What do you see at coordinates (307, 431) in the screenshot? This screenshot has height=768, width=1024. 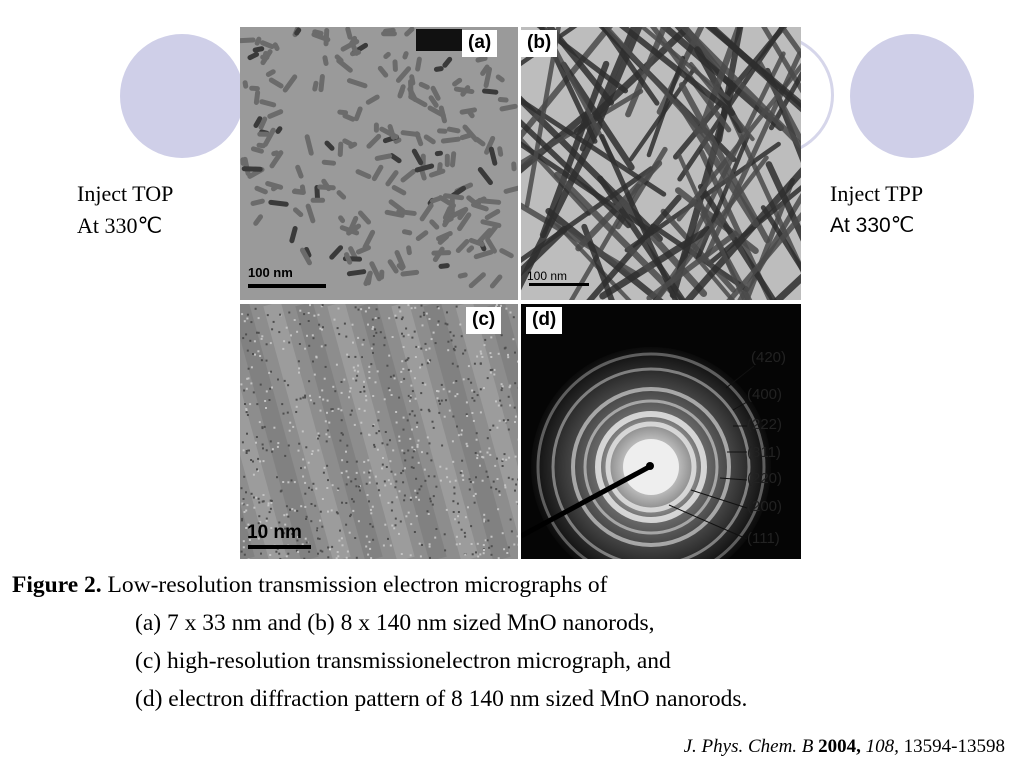 I see `lattice-band` at bounding box center [307, 431].